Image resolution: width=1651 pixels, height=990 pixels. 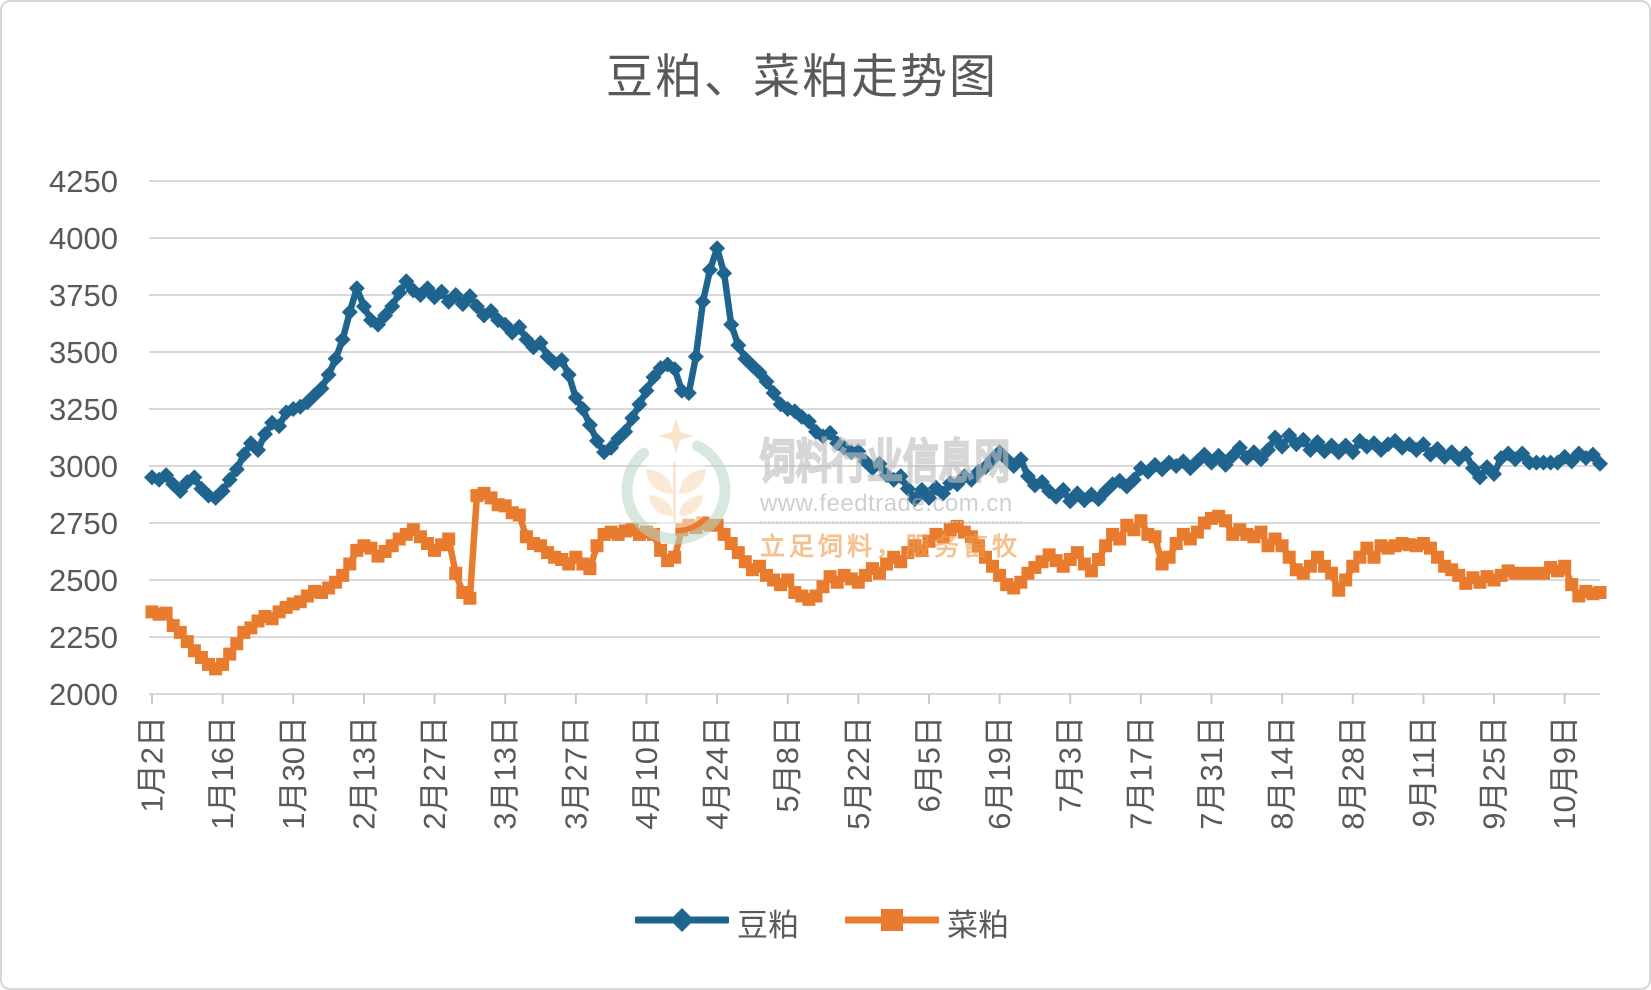 I want to click on legend-item-rapeseed-meal: 菜粕, so click(x=926, y=922).